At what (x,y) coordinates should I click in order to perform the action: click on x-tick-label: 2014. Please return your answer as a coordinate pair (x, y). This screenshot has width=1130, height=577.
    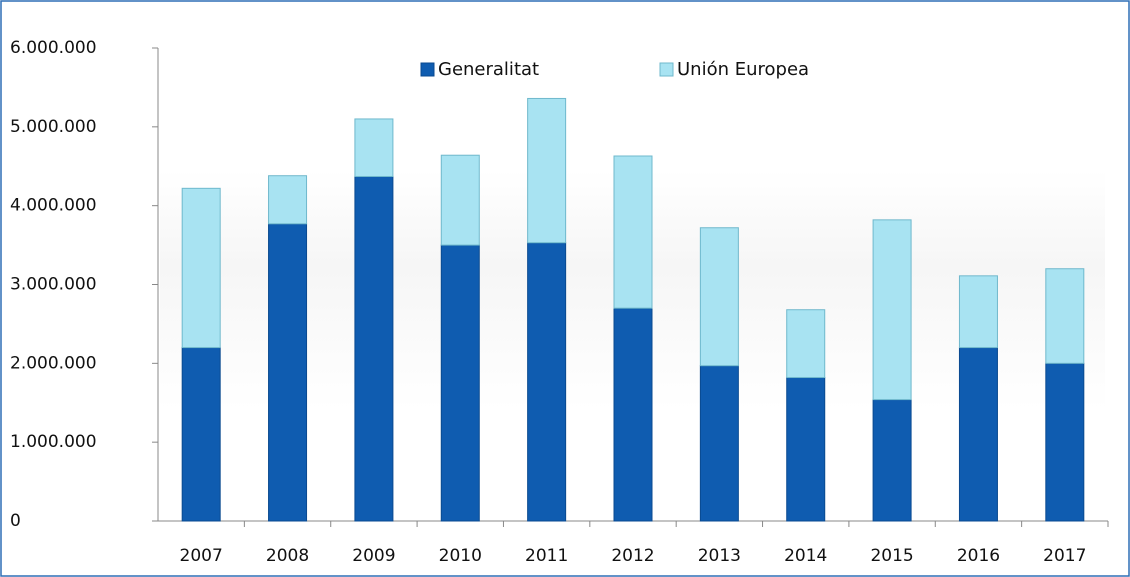
    Looking at the image, I should click on (805, 556).